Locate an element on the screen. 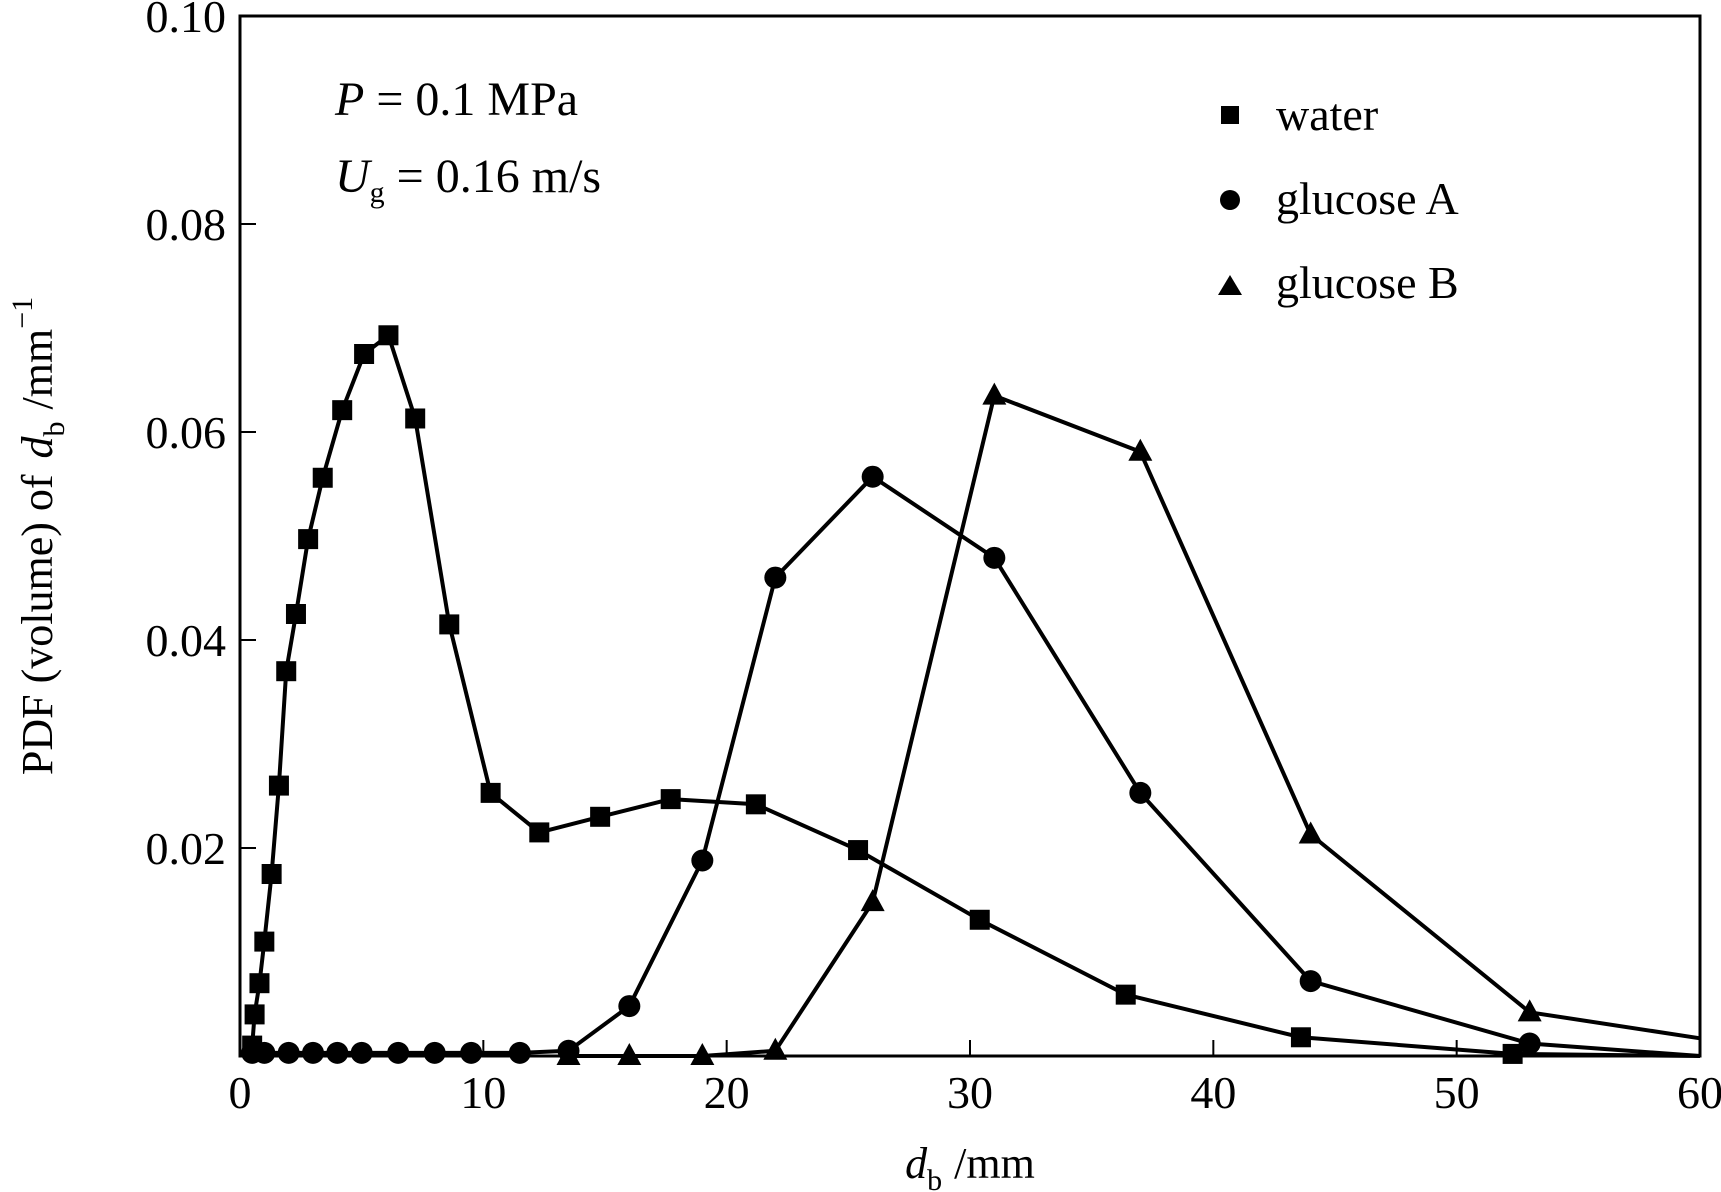 The image size is (1721, 1192). legend-square-marker-icon is located at coordinates (1230, 115).